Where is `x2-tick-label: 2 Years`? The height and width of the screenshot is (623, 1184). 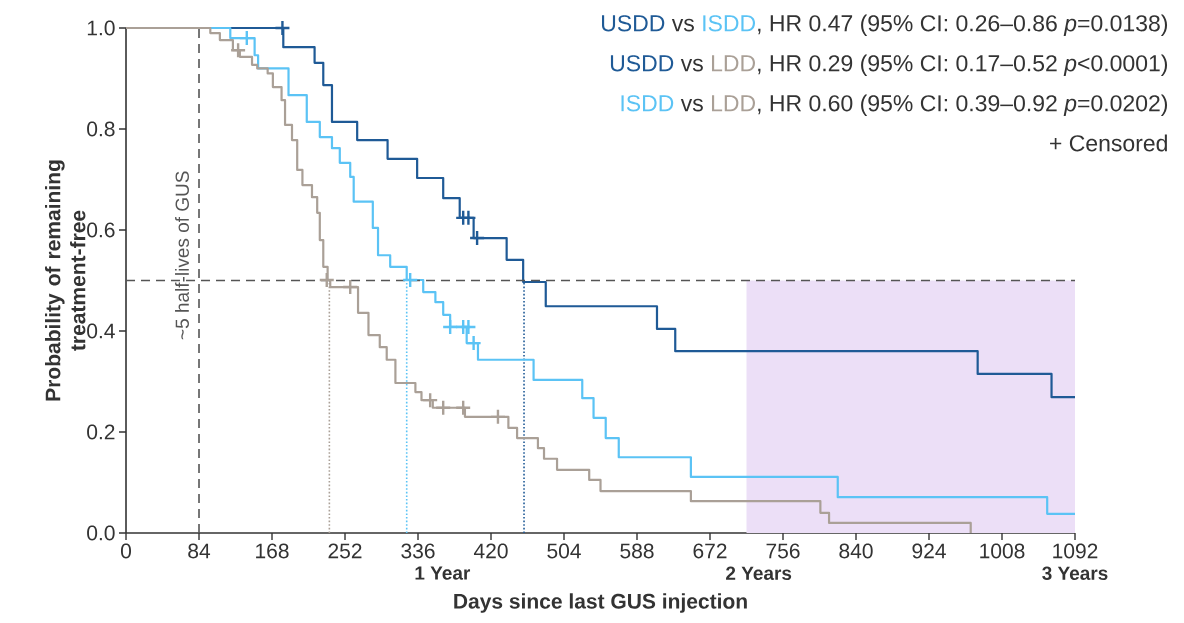 x2-tick-label: 2 Years is located at coordinates (759, 573).